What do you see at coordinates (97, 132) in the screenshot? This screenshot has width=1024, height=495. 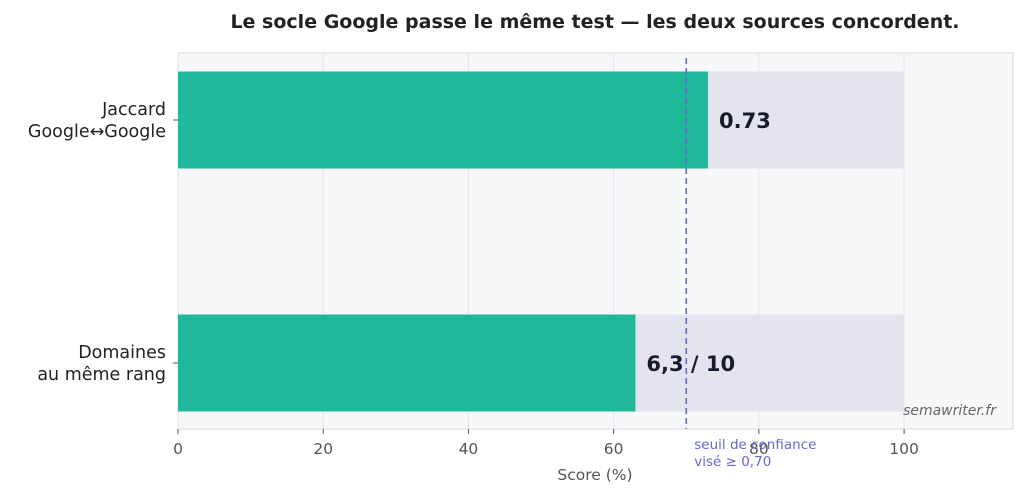 I see `category-label: Google↔Google` at bounding box center [97, 132].